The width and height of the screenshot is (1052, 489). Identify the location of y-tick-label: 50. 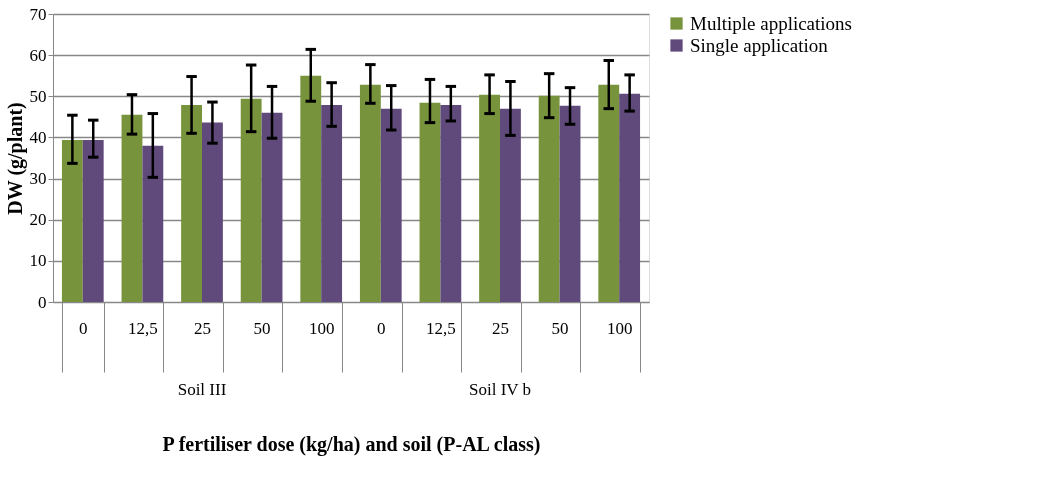
(38, 96).